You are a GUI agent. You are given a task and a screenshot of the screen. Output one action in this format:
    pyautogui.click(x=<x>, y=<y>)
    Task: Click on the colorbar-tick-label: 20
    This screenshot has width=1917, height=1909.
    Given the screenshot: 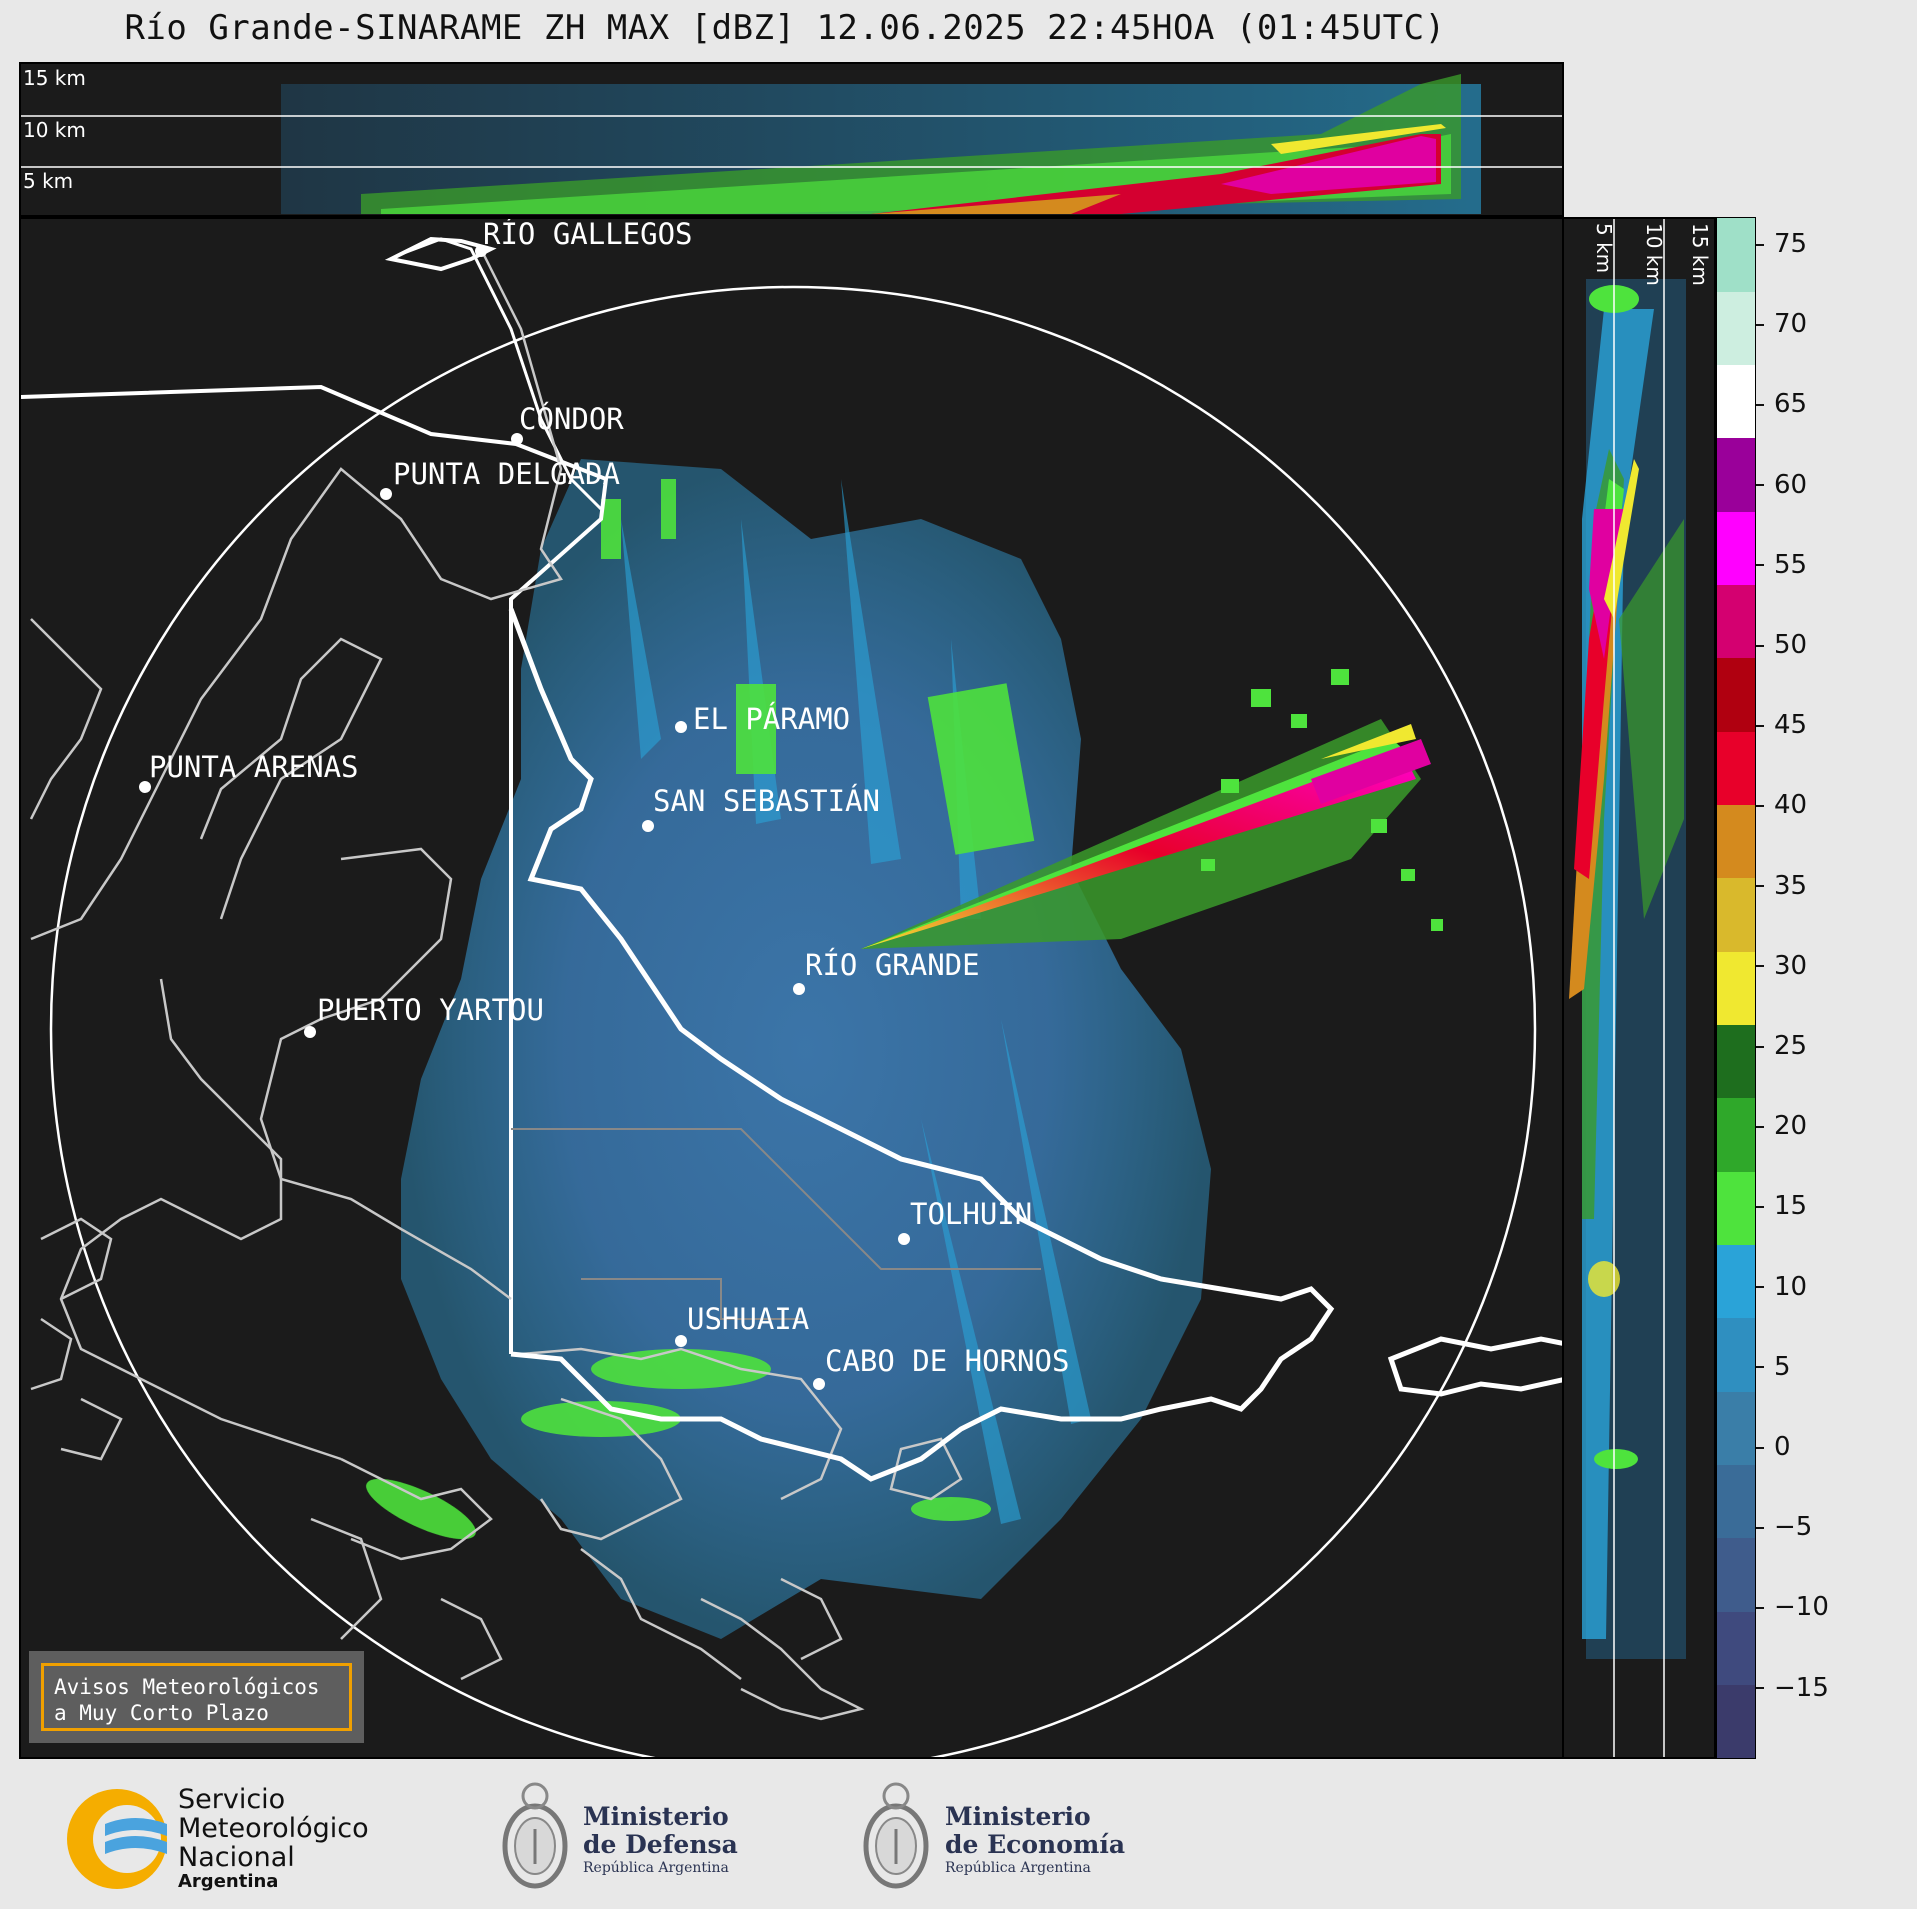 What is the action you would take?
    pyautogui.click(x=1781, y=1126)
    